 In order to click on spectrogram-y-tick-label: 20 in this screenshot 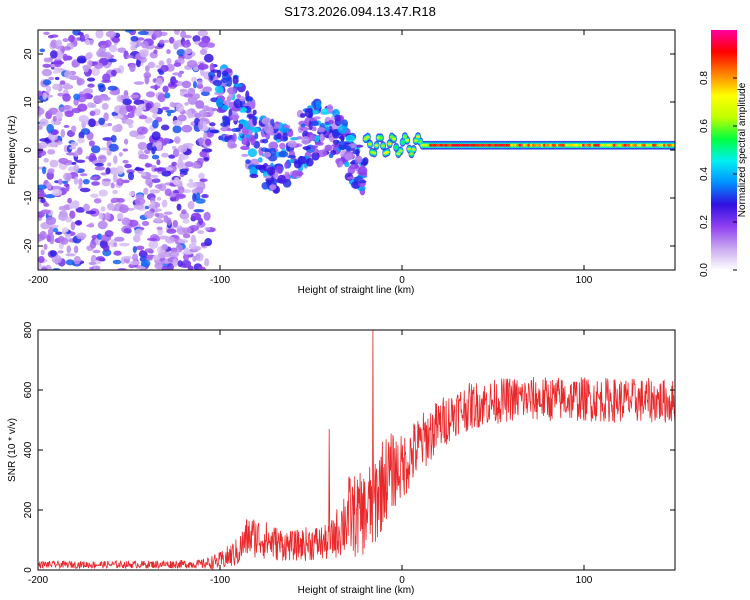, I will do `click(28, 54)`.